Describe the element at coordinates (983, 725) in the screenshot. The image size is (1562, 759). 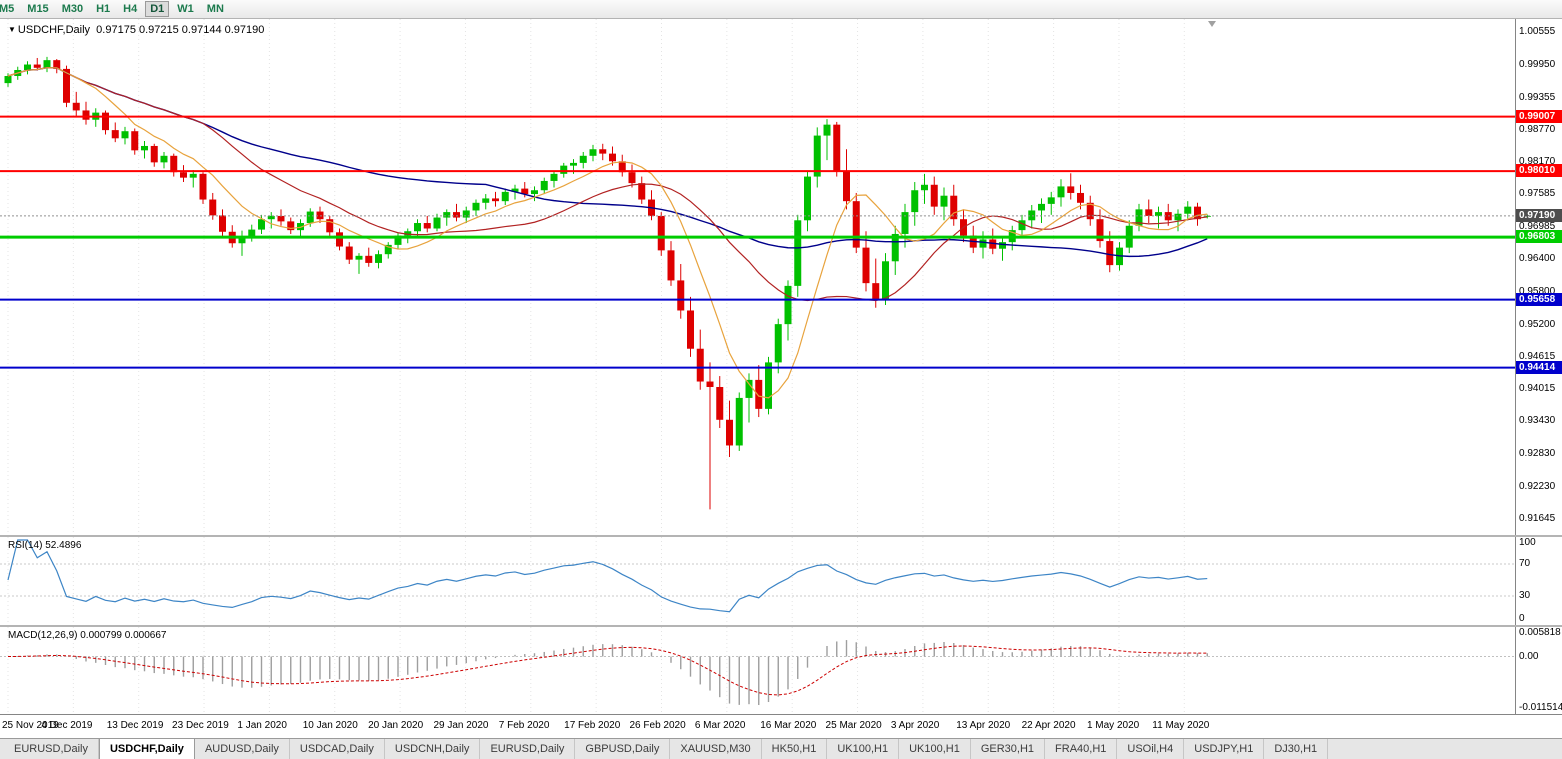
I see `date-label: 13 Apr 2020` at that location.